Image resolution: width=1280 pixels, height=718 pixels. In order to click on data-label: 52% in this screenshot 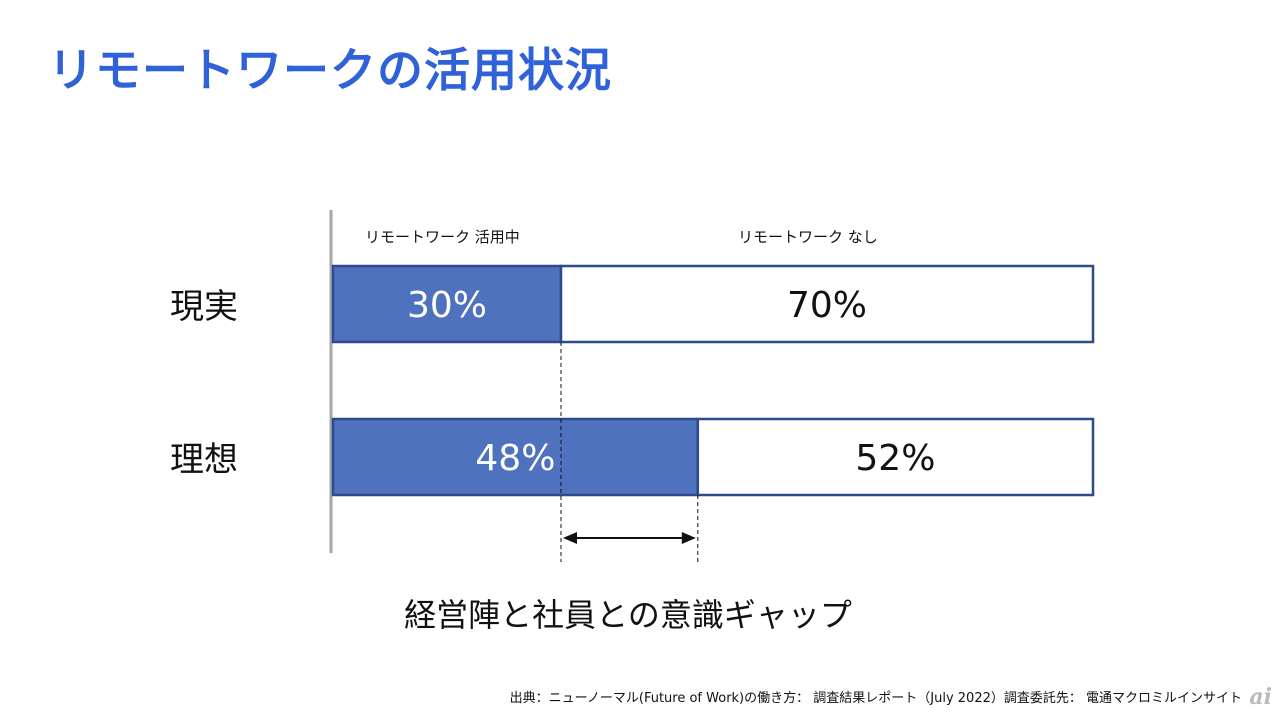, I will do `click(895, 458)`.